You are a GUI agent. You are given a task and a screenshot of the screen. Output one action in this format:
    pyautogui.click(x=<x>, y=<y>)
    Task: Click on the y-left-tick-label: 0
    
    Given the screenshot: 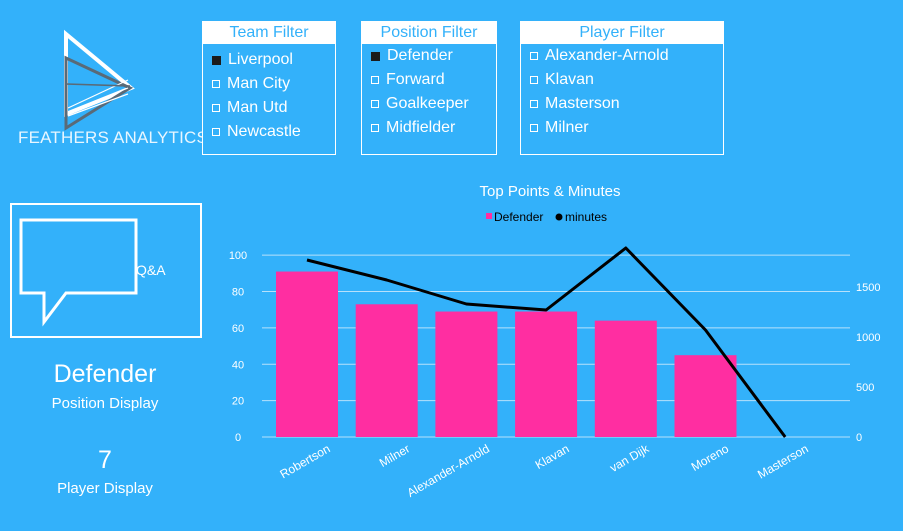 What is the action you would take?
    pyautogui.click(x=238, y=438)
    